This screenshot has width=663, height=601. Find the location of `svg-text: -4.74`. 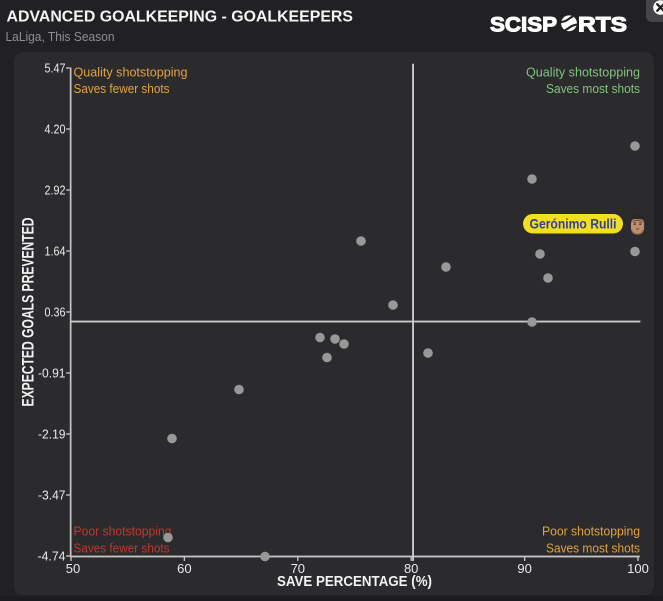

svg-text: -4.74 is located at coordinates (52, 556).